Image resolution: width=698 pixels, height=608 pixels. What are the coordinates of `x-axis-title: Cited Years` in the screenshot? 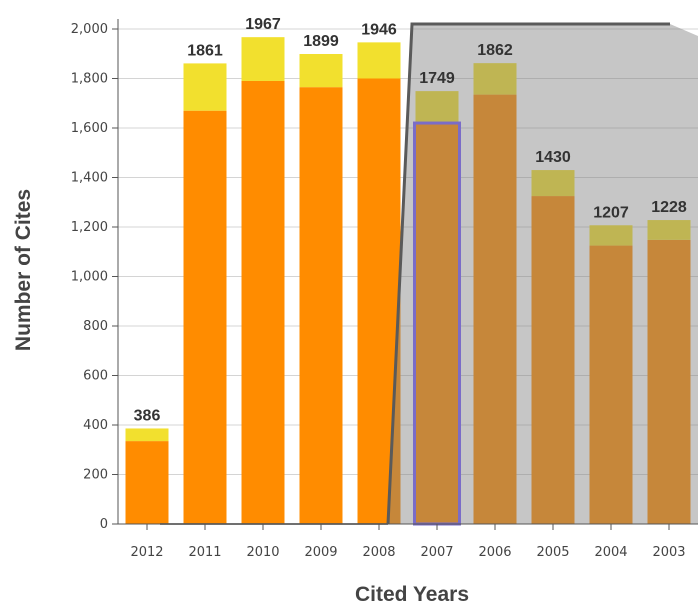 It's located at (412, 594).